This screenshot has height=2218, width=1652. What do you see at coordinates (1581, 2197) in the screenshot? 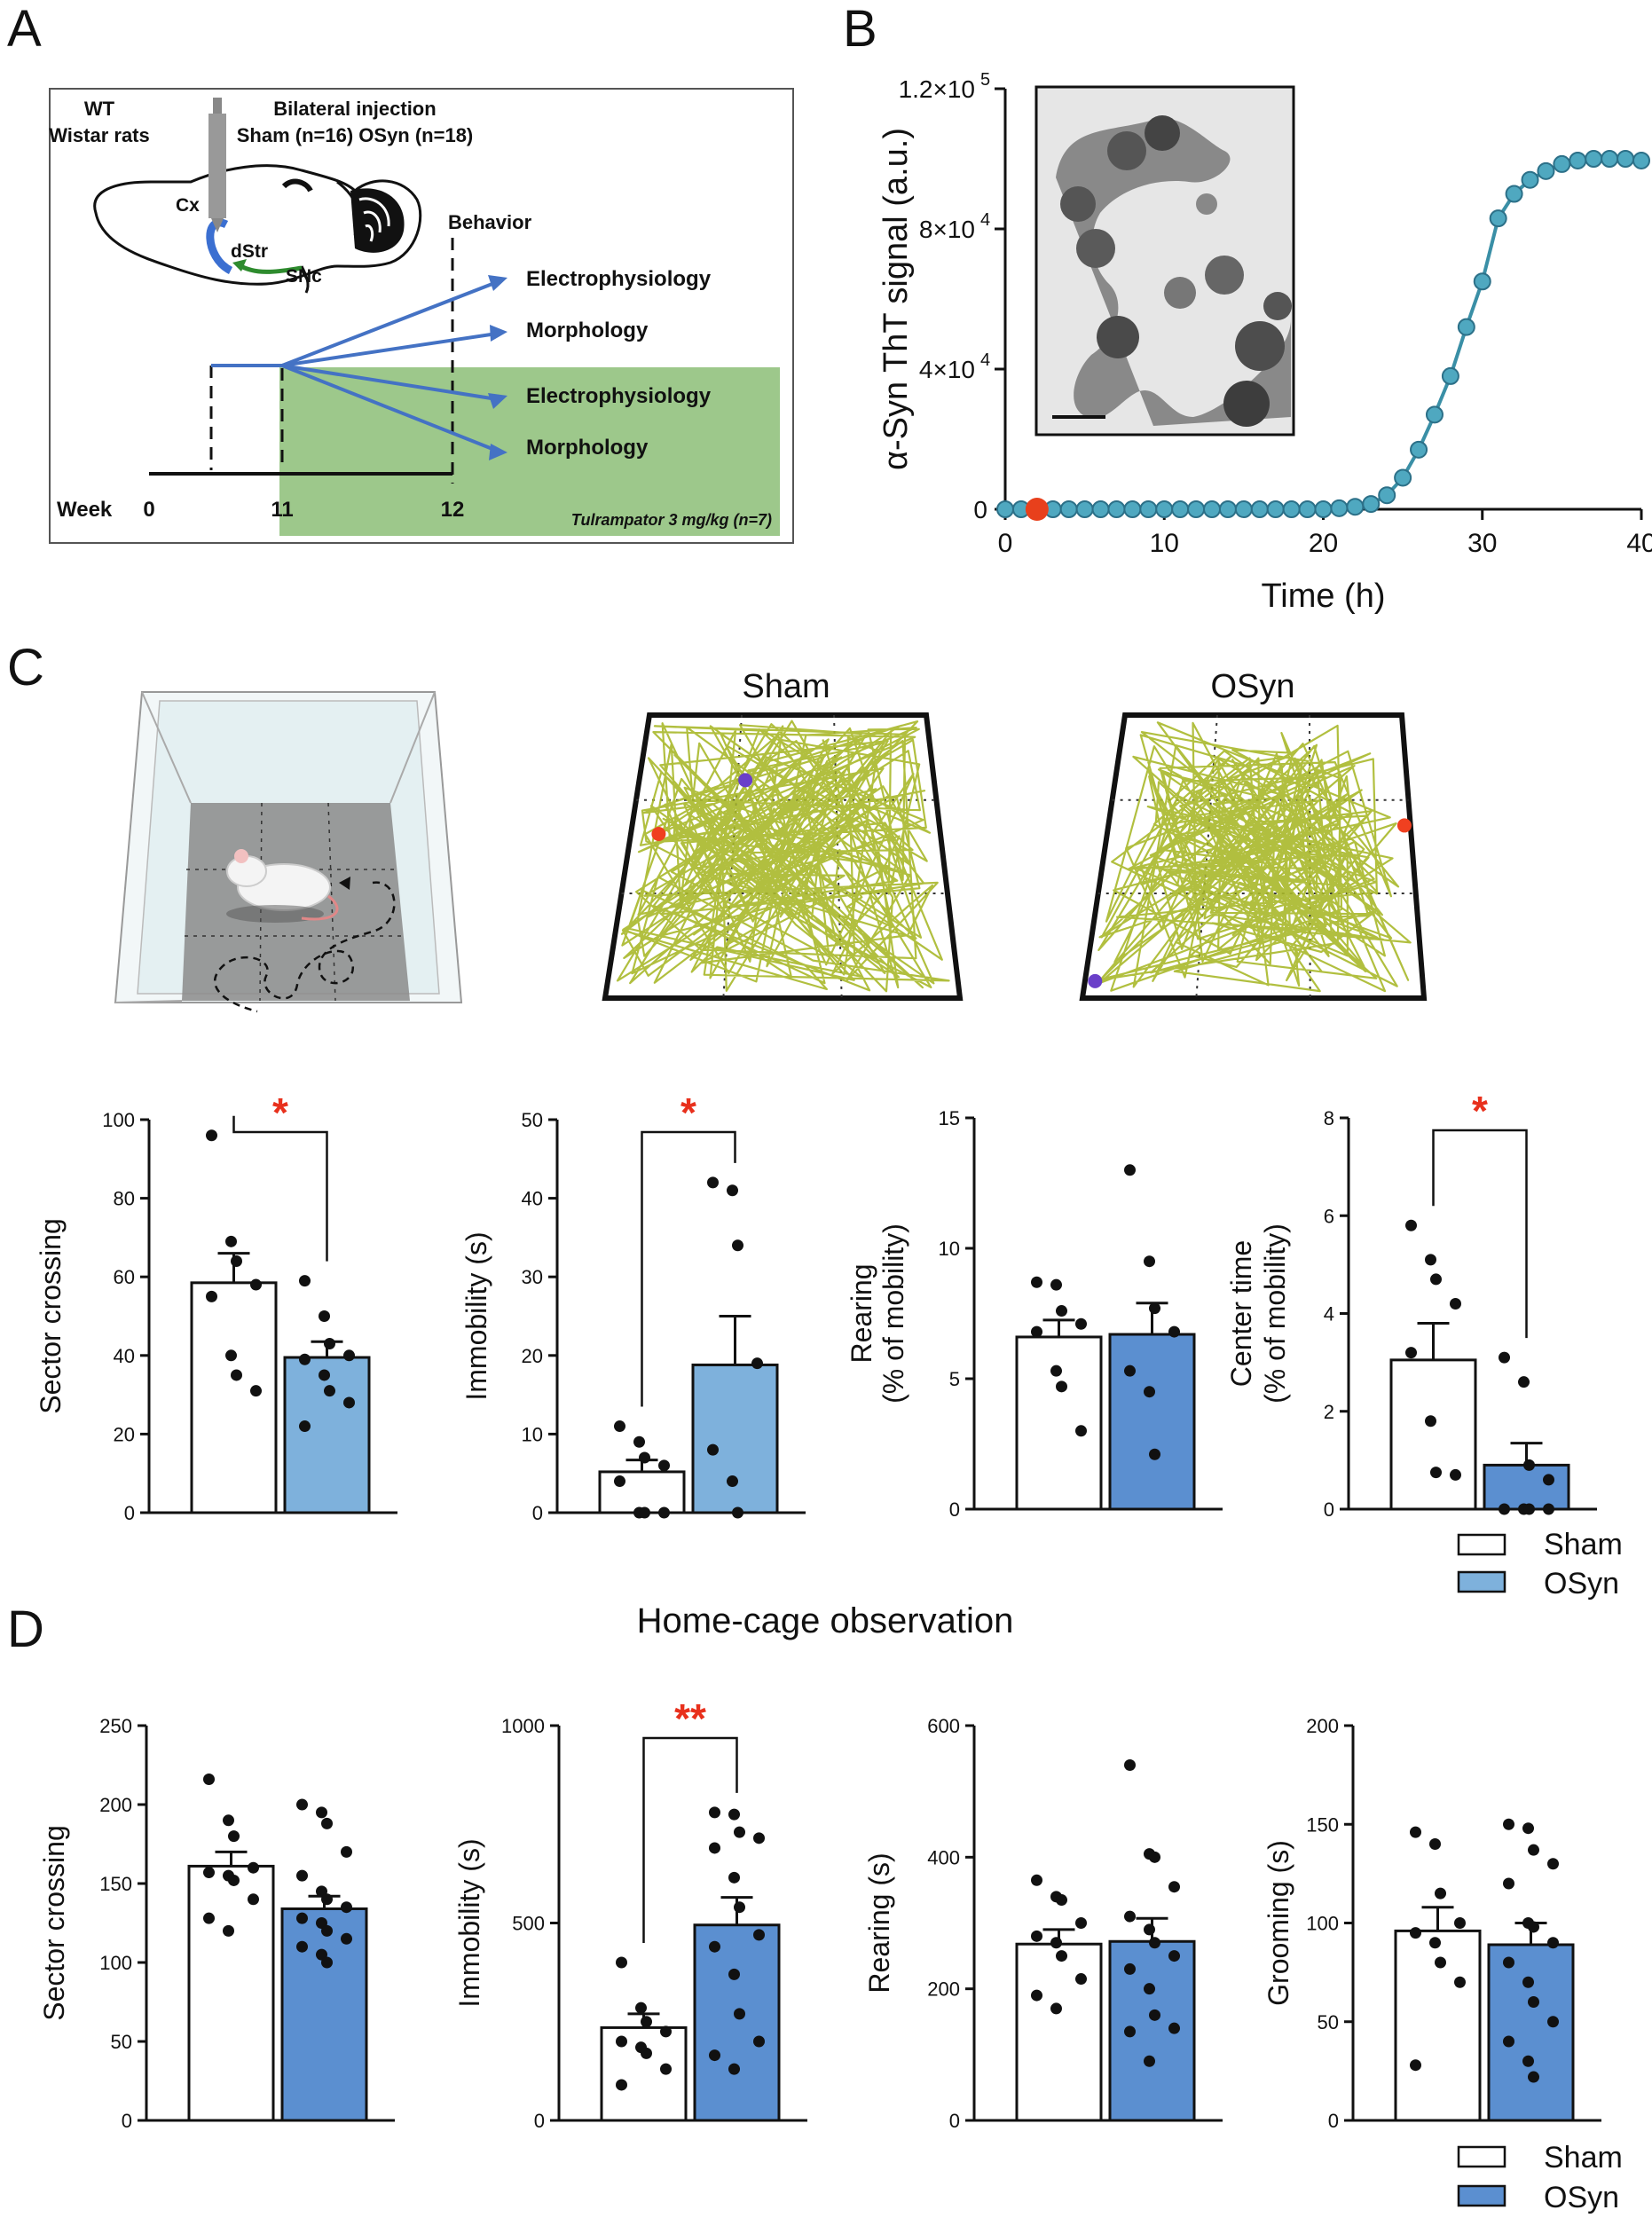
I see `legend-d-osyn-label: OSyn` at bounding box center [1581, 2197].